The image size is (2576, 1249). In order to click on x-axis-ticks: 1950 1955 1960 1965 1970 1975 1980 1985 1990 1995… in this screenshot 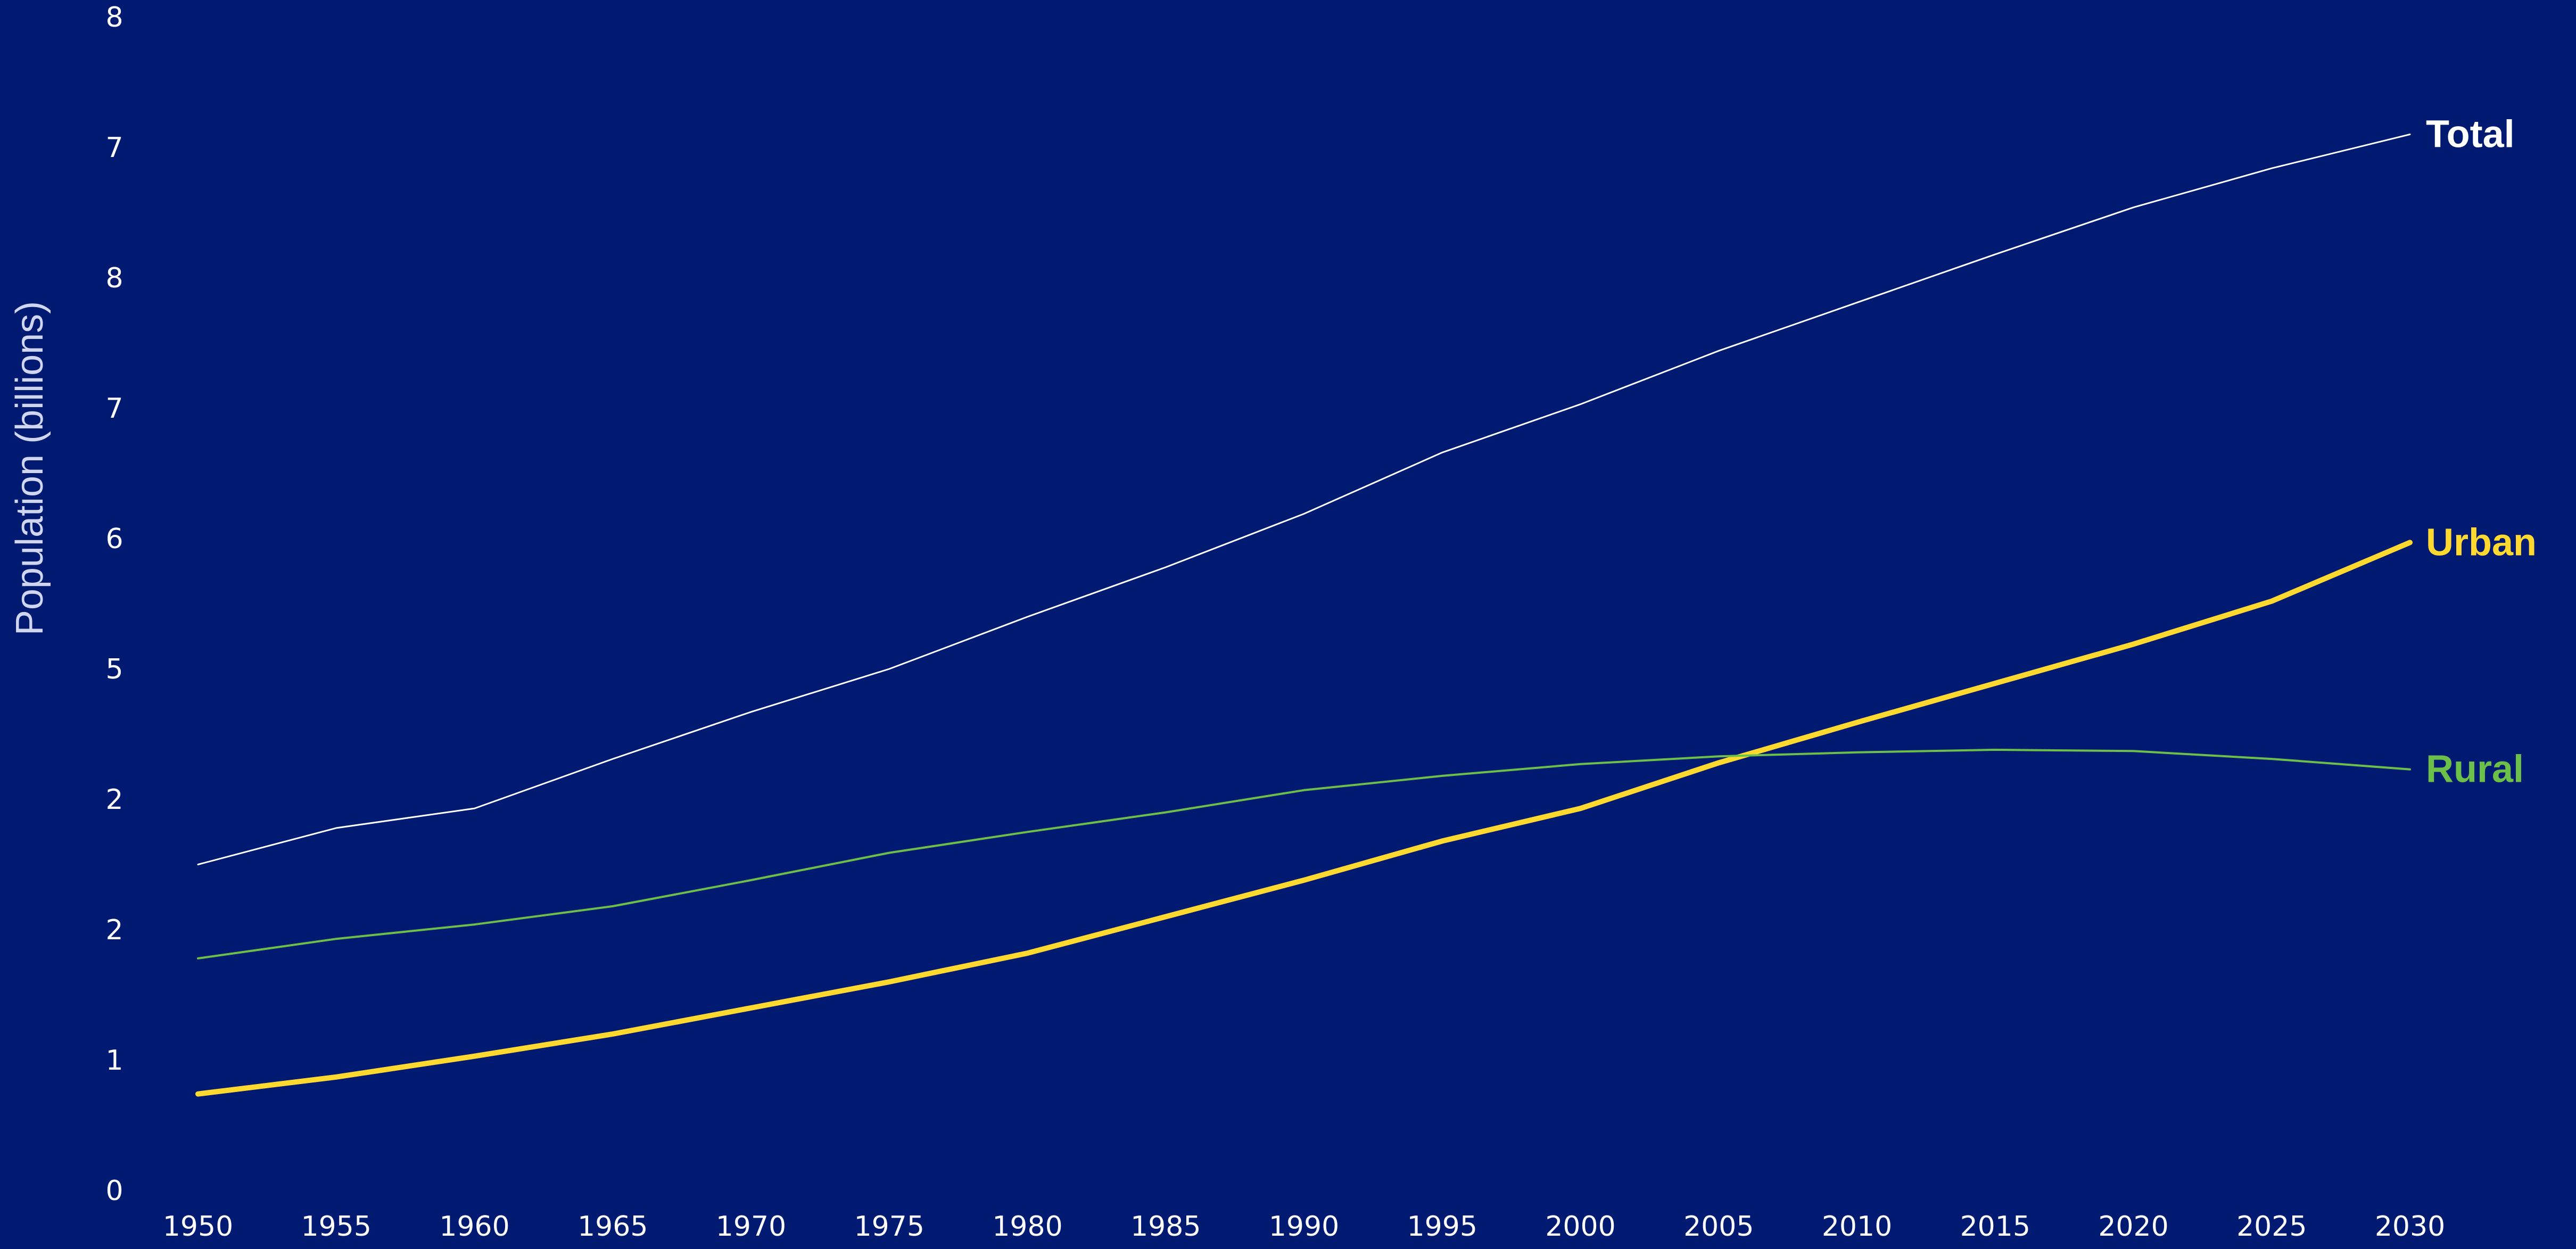, I will do `click(1304, 1227)`.